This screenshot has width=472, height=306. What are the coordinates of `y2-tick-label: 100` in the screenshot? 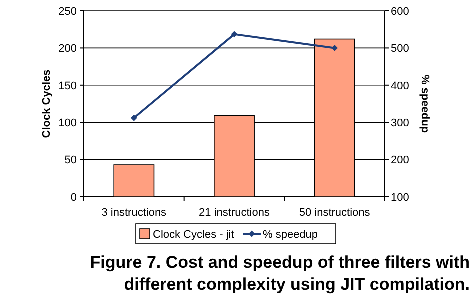 It's located at (400, 198).